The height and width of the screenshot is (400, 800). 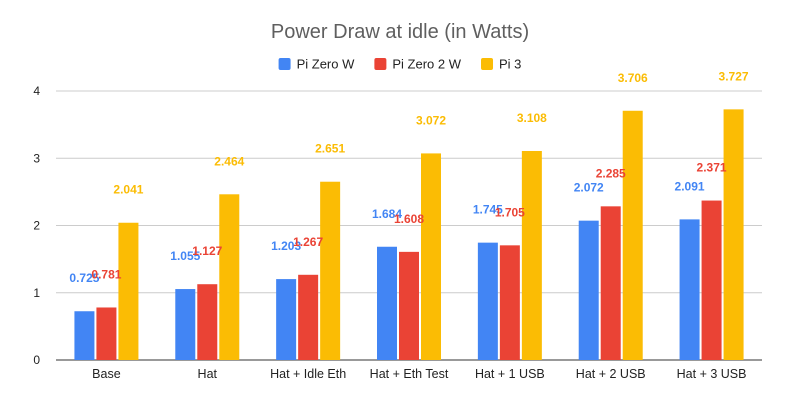 What do you see at coordinates (611, 374) in the screenshot?
I see `x-tick-label: Hat + 2 USB` at bounding box center [611, 374].